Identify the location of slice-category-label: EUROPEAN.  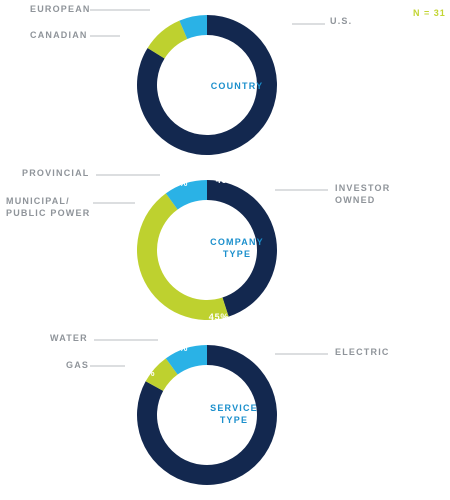
(60, 9).